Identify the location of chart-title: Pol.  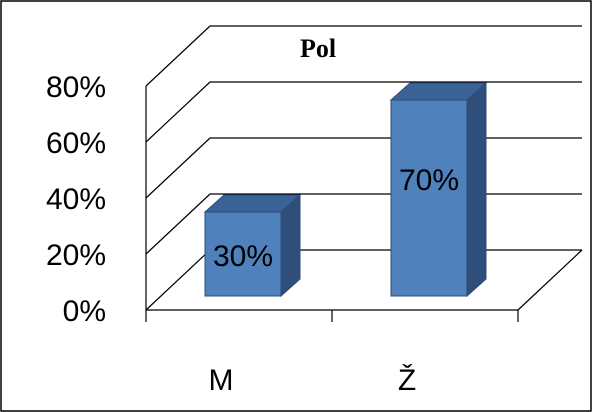
(318, 48).